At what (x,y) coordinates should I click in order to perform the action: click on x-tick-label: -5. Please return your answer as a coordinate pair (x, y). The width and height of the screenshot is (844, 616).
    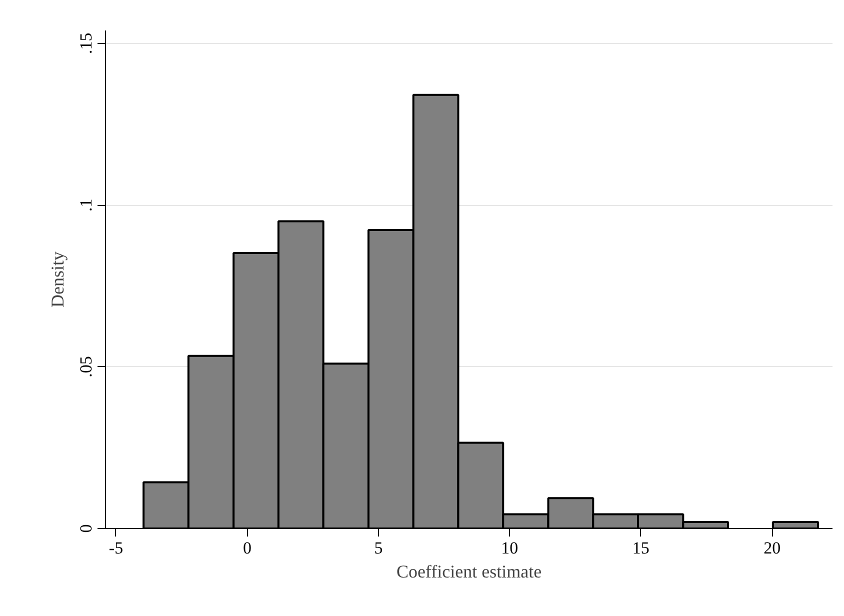
    Looking at the image, I should click on (116, 548).